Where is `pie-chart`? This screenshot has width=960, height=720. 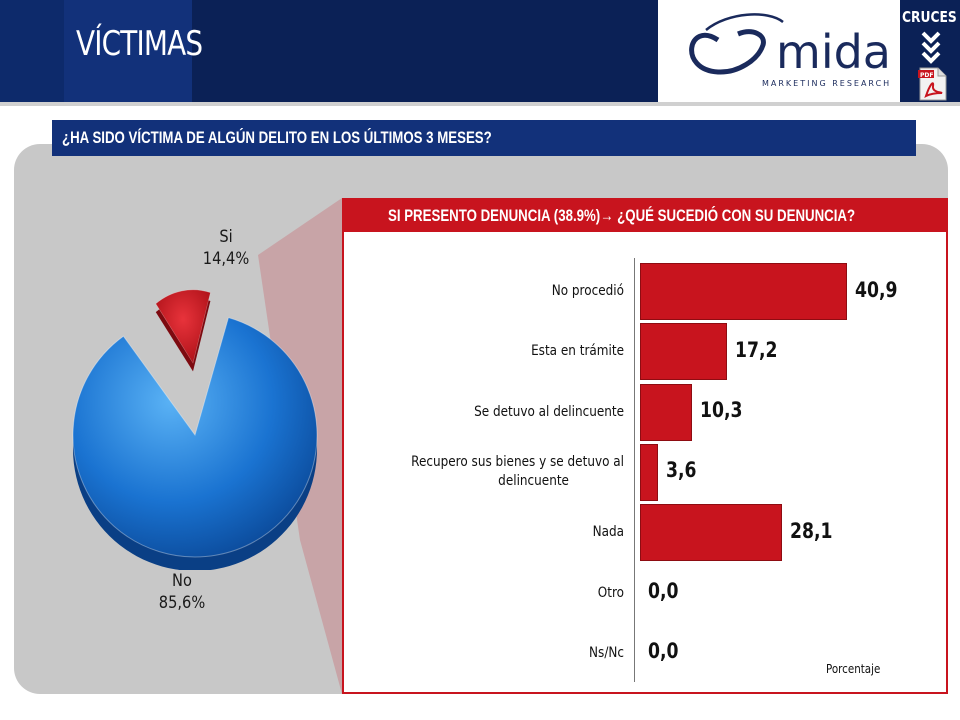
pie-chart is located at coordinates (195, 429).